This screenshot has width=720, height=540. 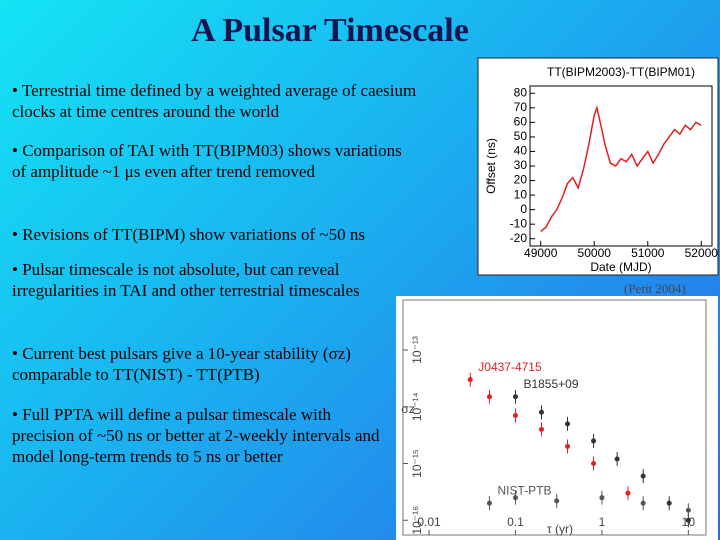 I want to click on figure-frame, so click(x=598, y=166).